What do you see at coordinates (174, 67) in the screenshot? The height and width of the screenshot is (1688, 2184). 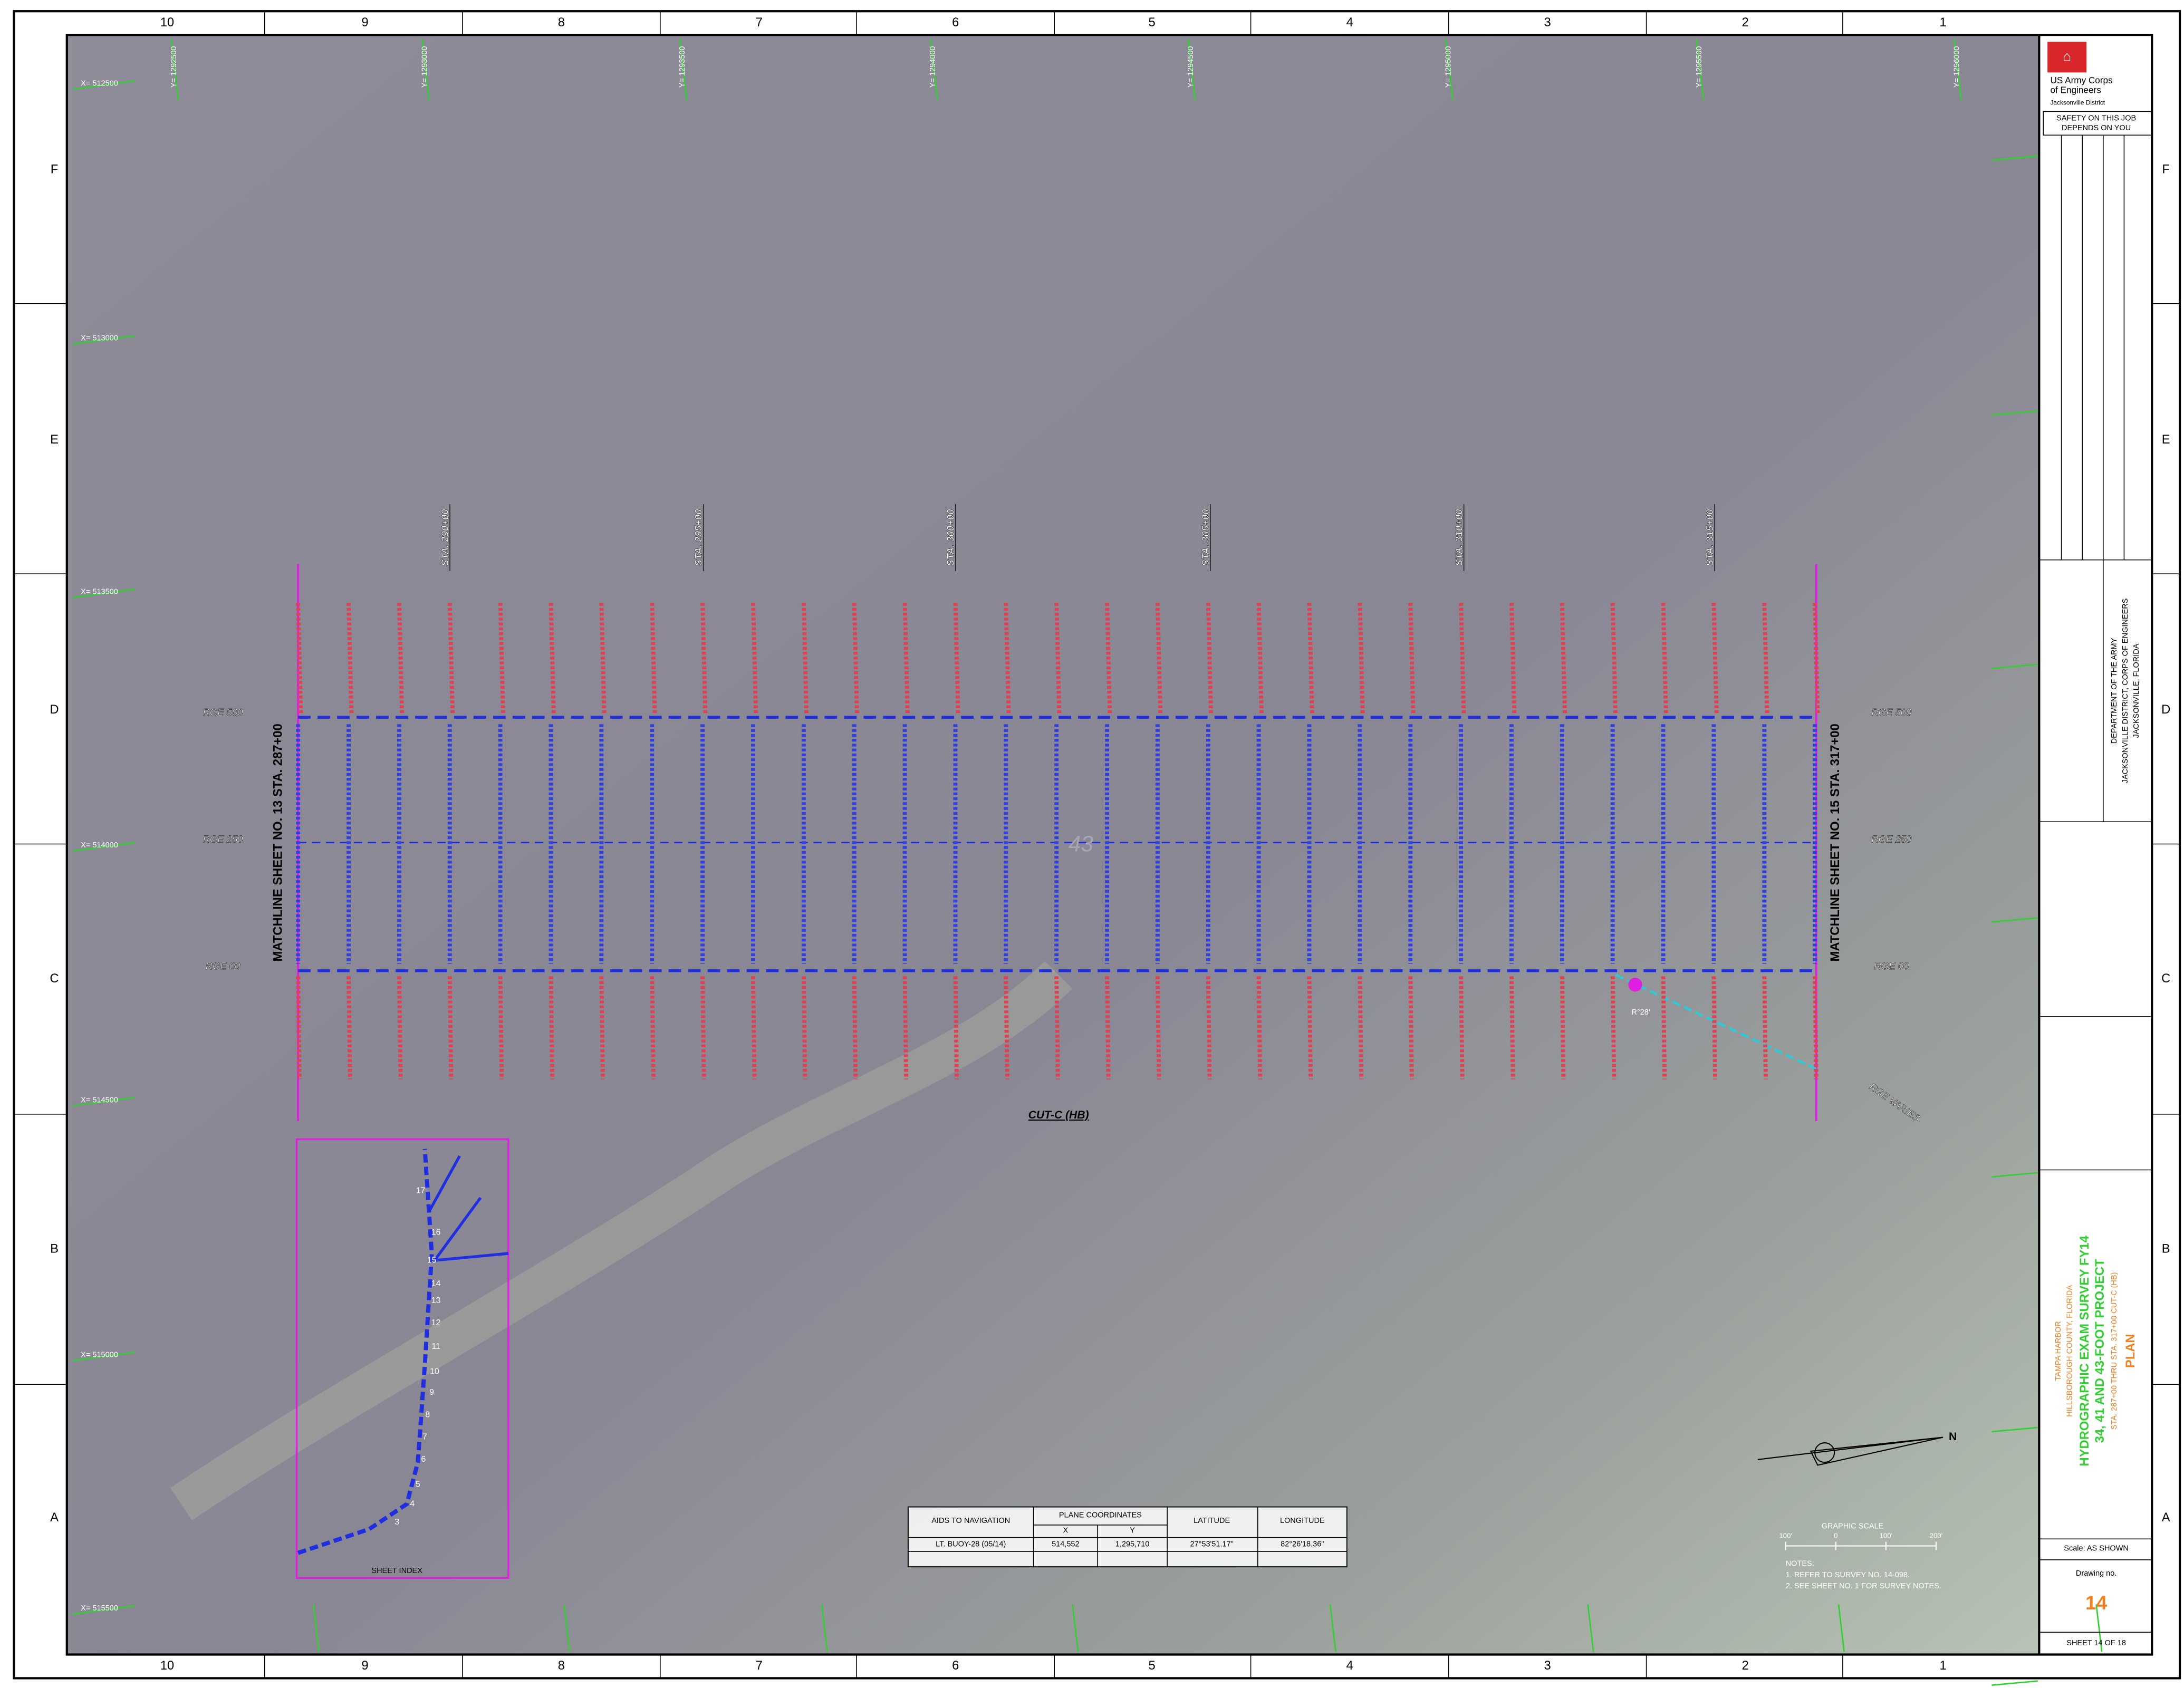 I see `northing-label: Y= 1292500` at bounding box center [174, 67].